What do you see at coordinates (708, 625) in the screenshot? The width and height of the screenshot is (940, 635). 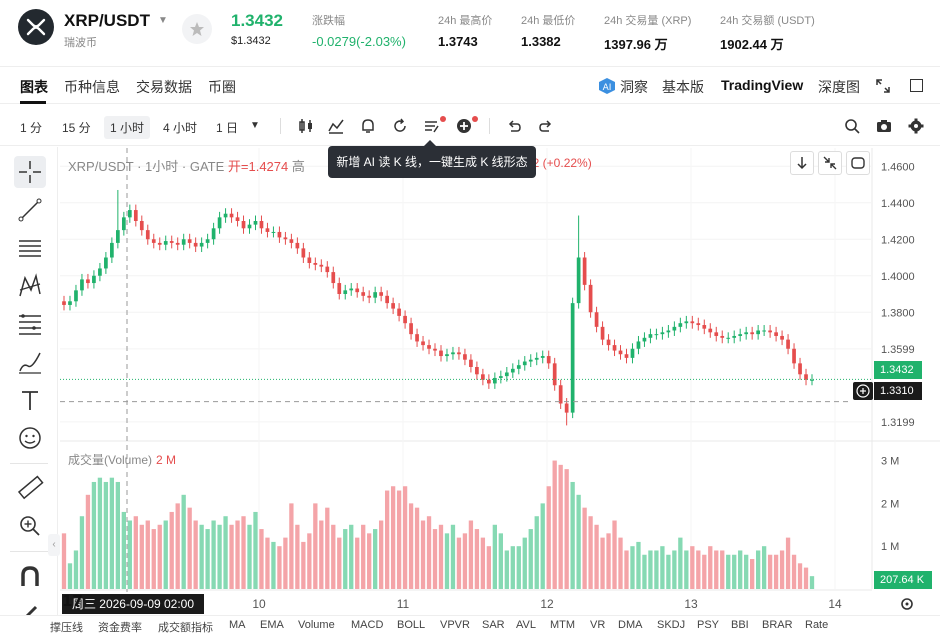 I see `indicator-15: PSY` at bounding box center [708, 625].